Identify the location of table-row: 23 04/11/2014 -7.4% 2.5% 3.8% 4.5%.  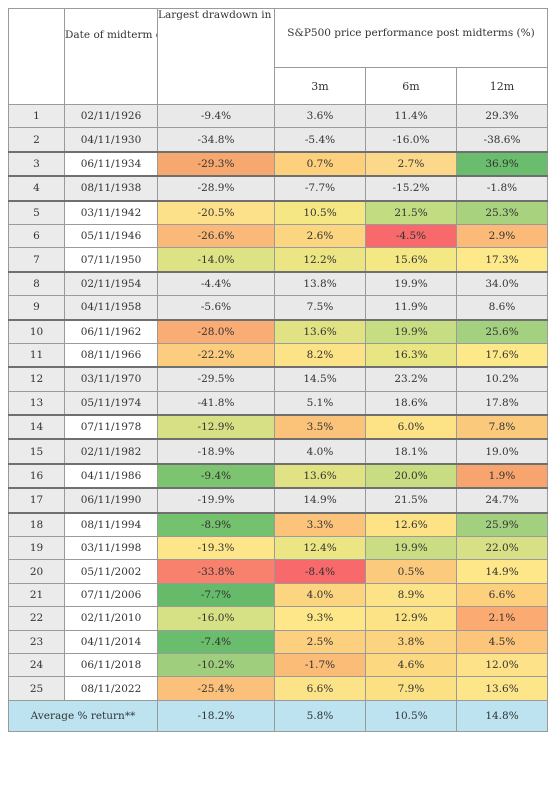
(278, 641).